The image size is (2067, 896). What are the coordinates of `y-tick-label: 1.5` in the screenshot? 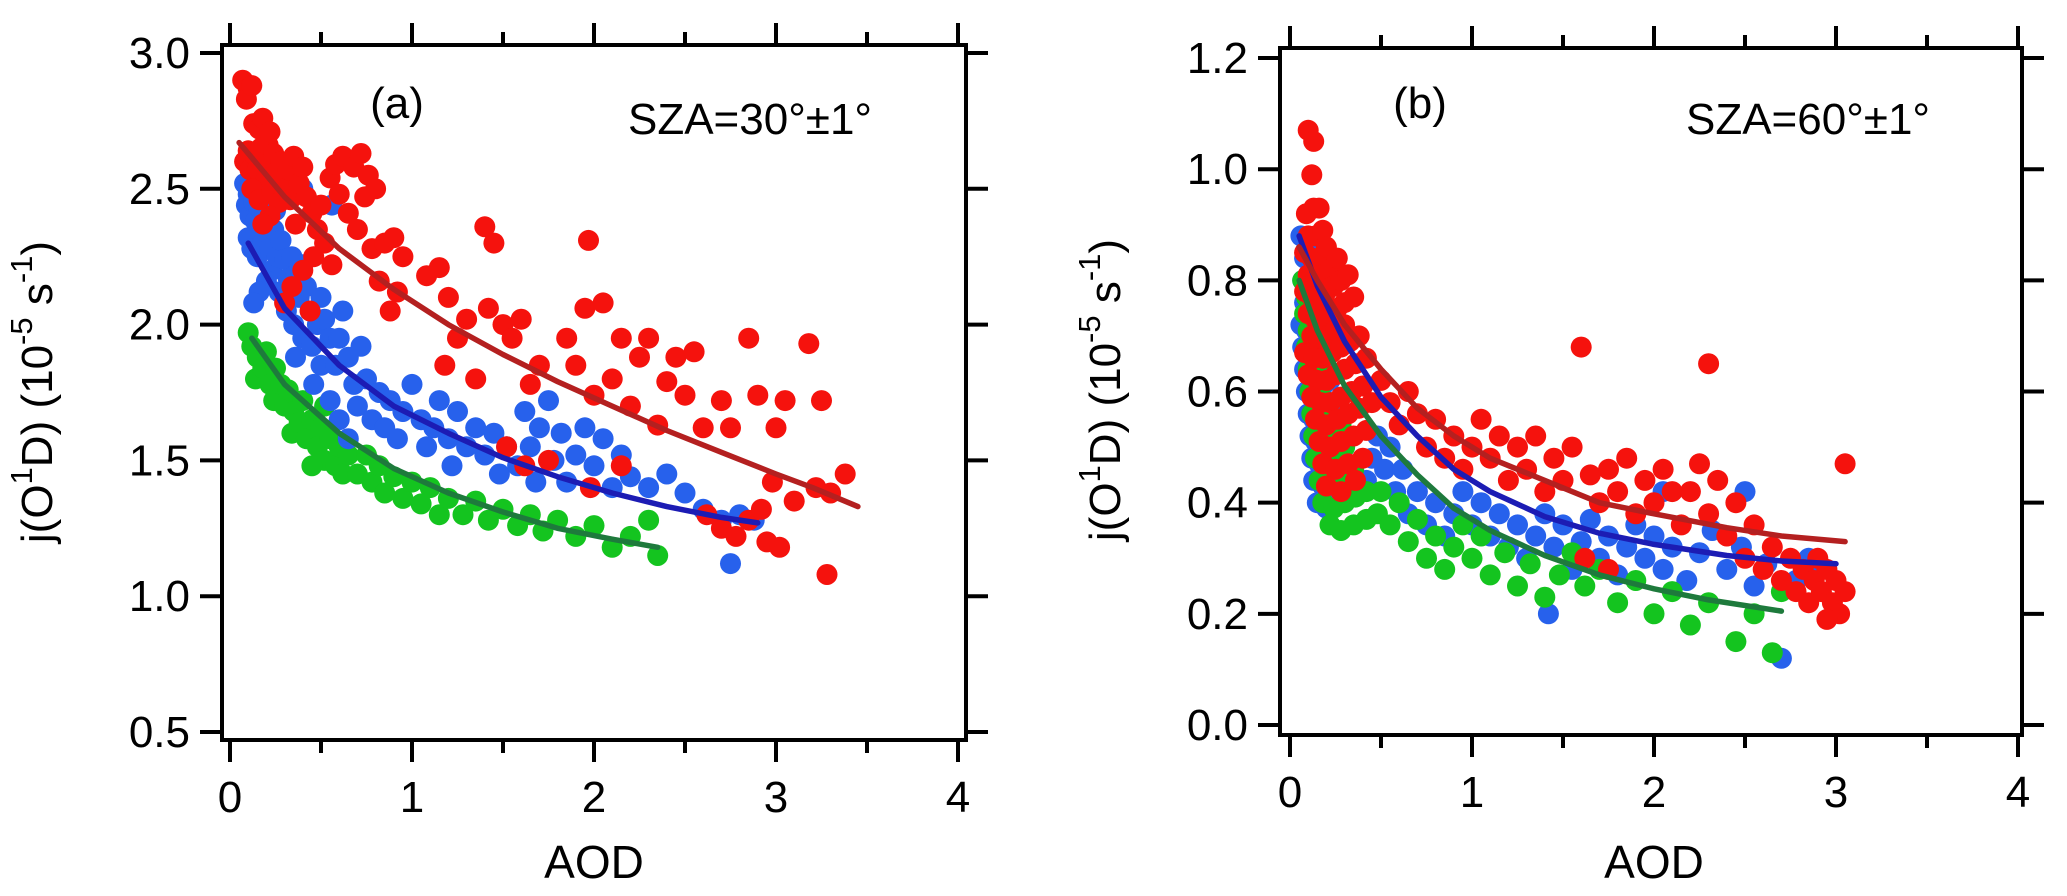 It's located at (159, 460).